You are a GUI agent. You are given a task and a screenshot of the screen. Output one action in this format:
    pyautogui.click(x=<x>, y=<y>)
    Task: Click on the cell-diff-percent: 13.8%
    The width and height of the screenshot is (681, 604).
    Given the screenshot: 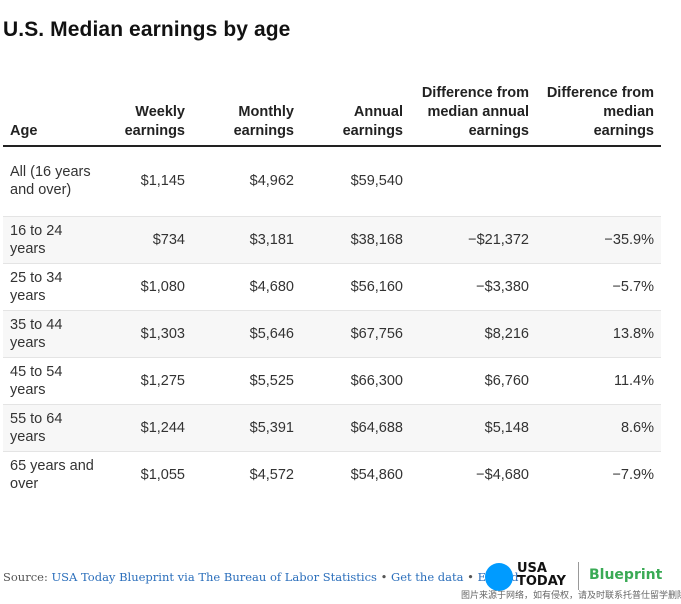 What is the action you would take?
    pyautogui.click(x=598, y=334)
    